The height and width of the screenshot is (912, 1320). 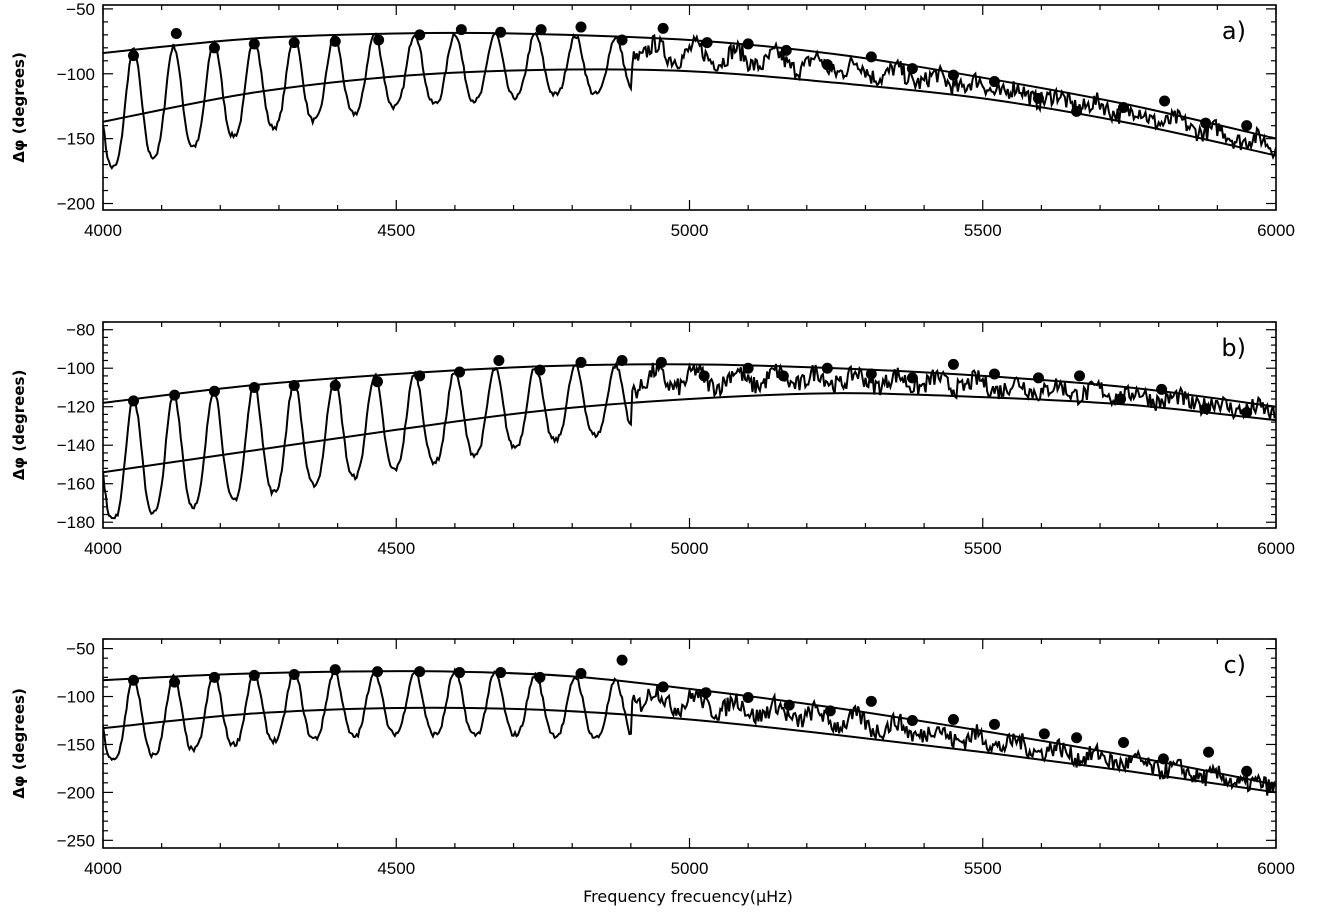 I want to click on phase-difference-trace, so click(x=689, y=100).